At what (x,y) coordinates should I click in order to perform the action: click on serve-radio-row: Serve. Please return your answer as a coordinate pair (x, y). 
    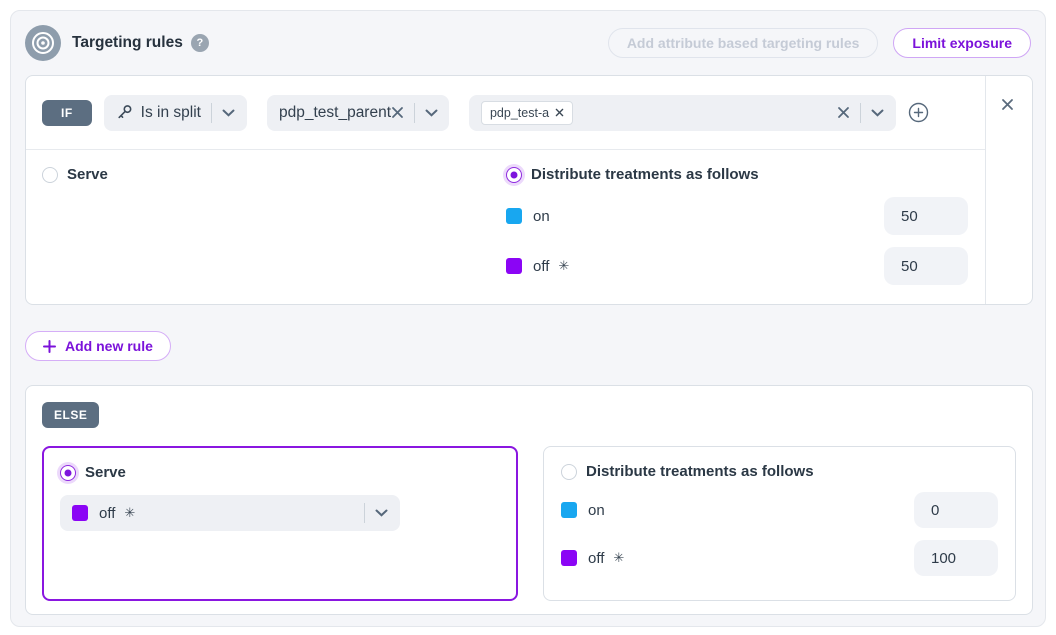
    Looking at the image, I should click on (274, 174).